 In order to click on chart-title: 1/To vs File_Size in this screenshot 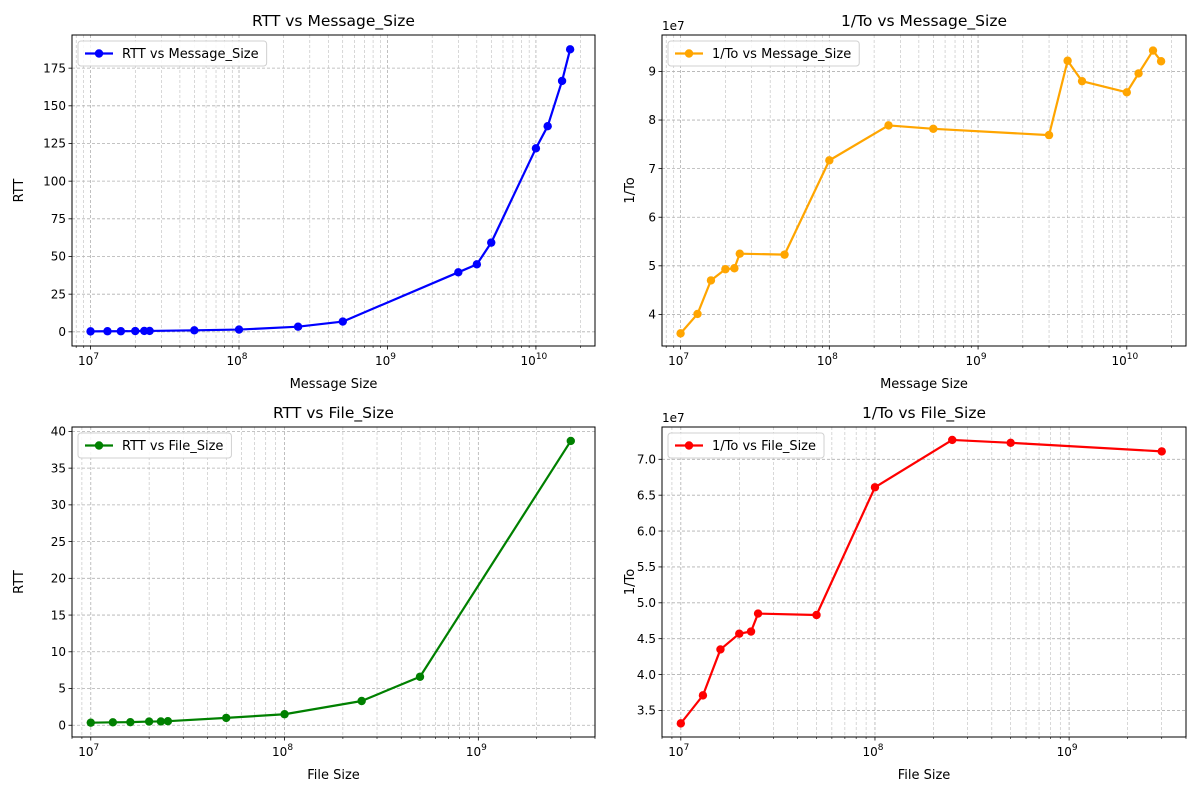, I will do `click(924, 413)`.